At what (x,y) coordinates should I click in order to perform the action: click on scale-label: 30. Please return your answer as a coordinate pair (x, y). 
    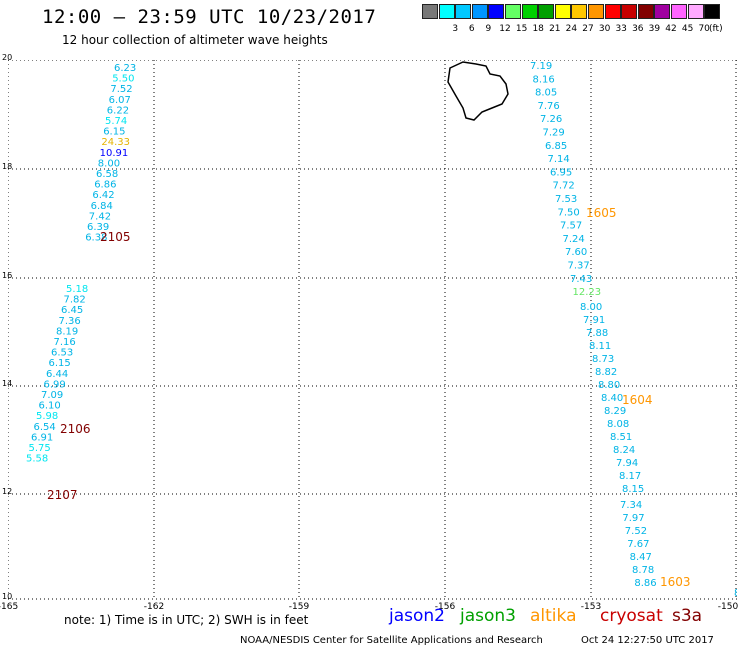
    Looking at the image, I should click on (604, 29).